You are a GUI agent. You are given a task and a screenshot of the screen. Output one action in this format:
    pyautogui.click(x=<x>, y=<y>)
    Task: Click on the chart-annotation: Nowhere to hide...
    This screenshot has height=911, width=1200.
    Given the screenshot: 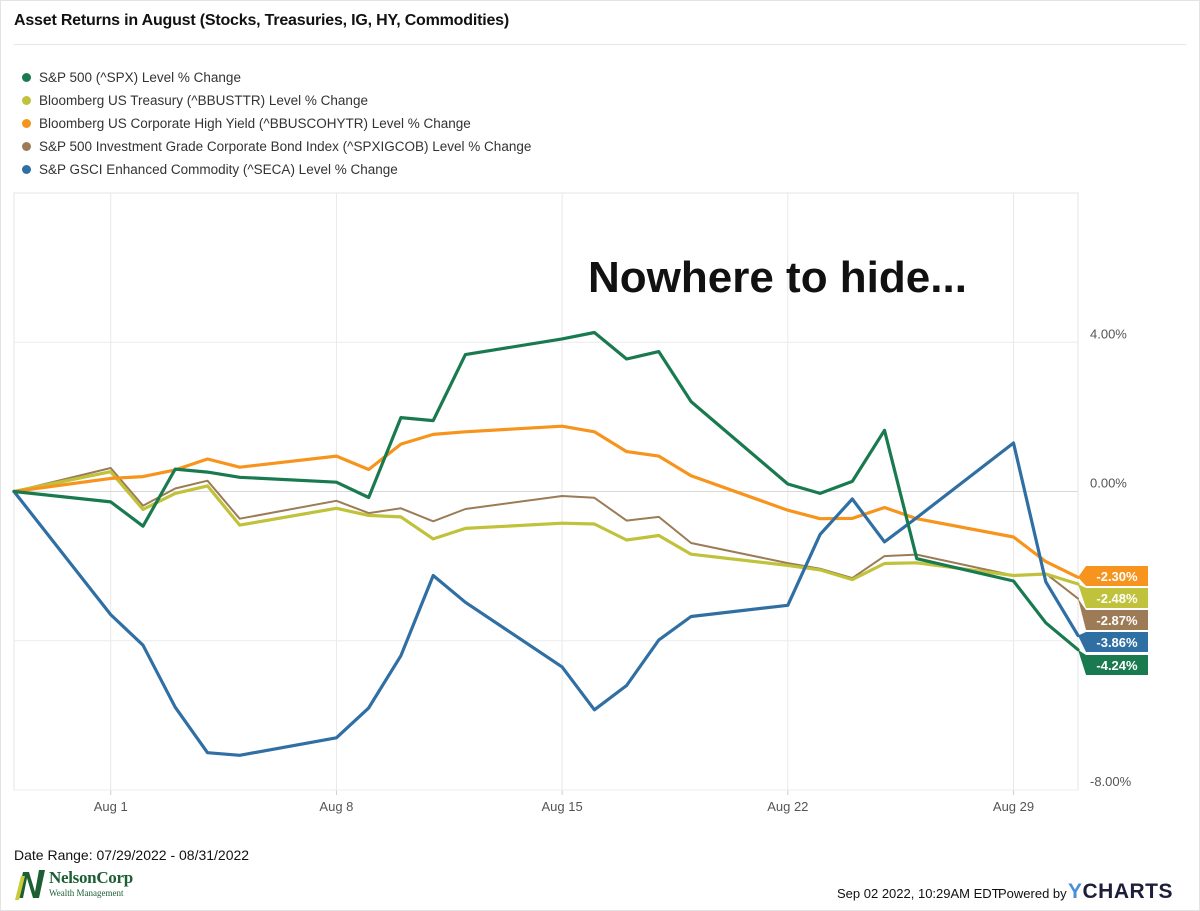 What is the action you would take?
    pyautogui.click(x=777, y=277)
    